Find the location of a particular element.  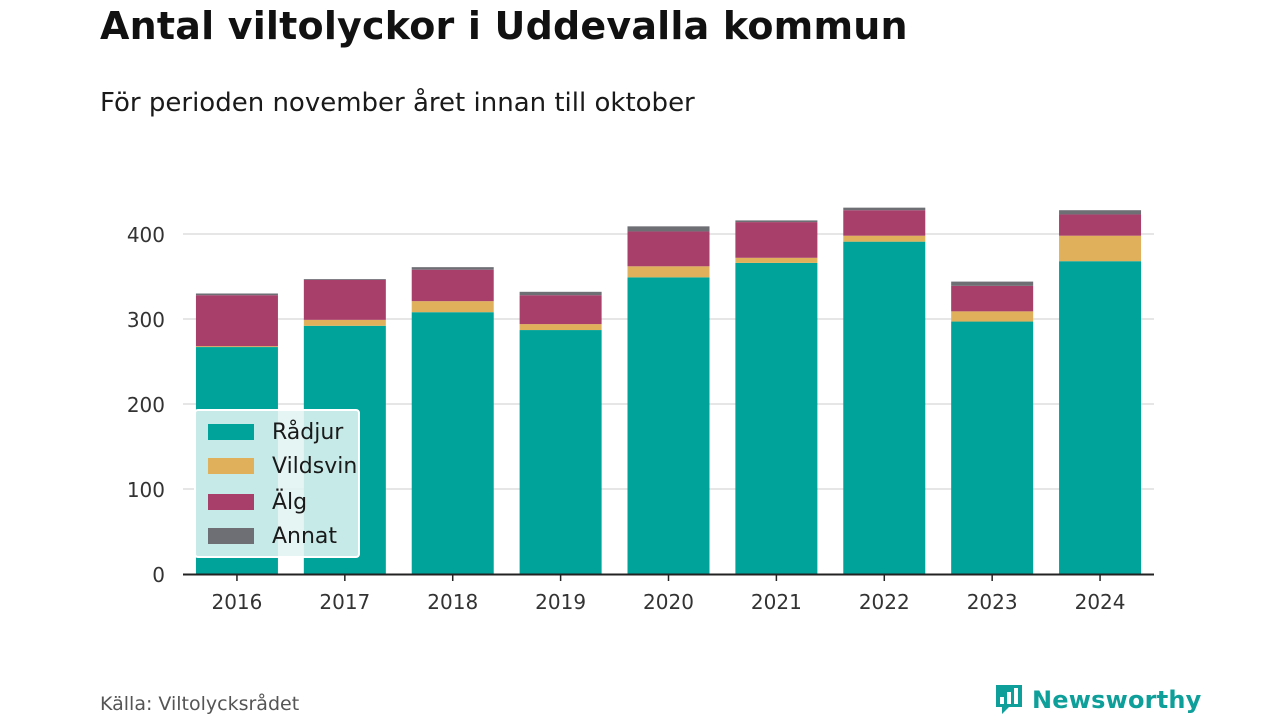

bar-2023-alg is located at coordinates (992, 298).